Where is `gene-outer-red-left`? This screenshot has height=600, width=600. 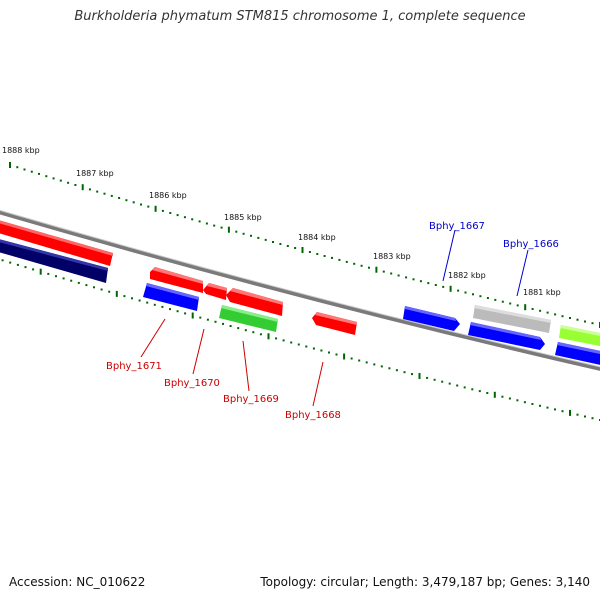 gene-outer-red-left is located at coordinates (56, 242).